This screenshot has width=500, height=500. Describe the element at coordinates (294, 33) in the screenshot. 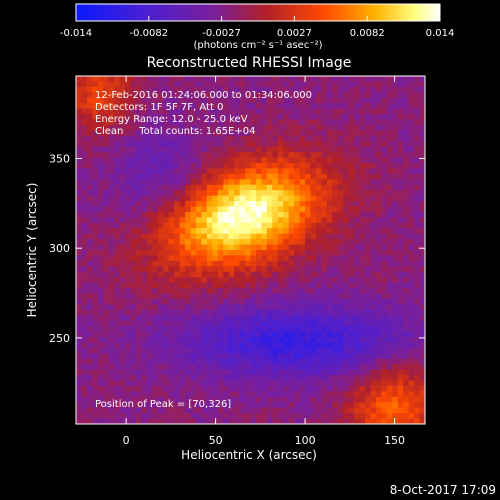

I see `colorbar-tick-label: 0.0027` at that location.